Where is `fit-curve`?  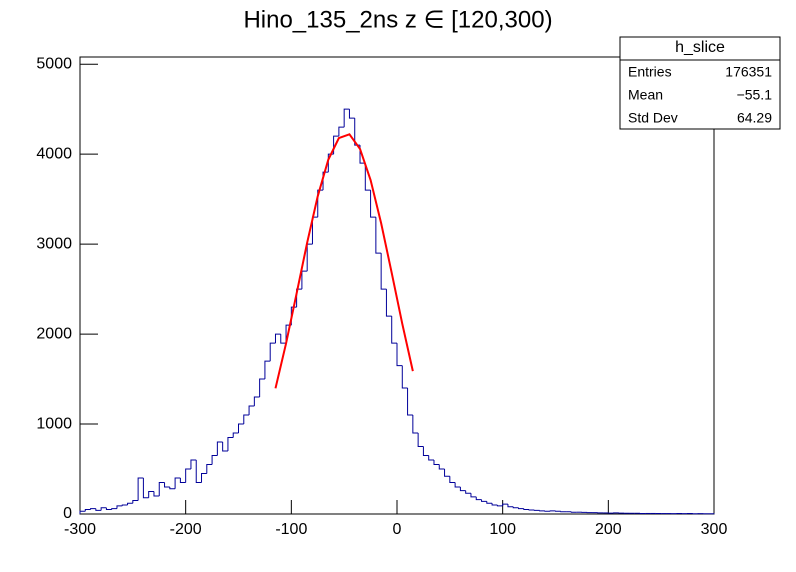
fit-curve is located at coordinates (344, 261).